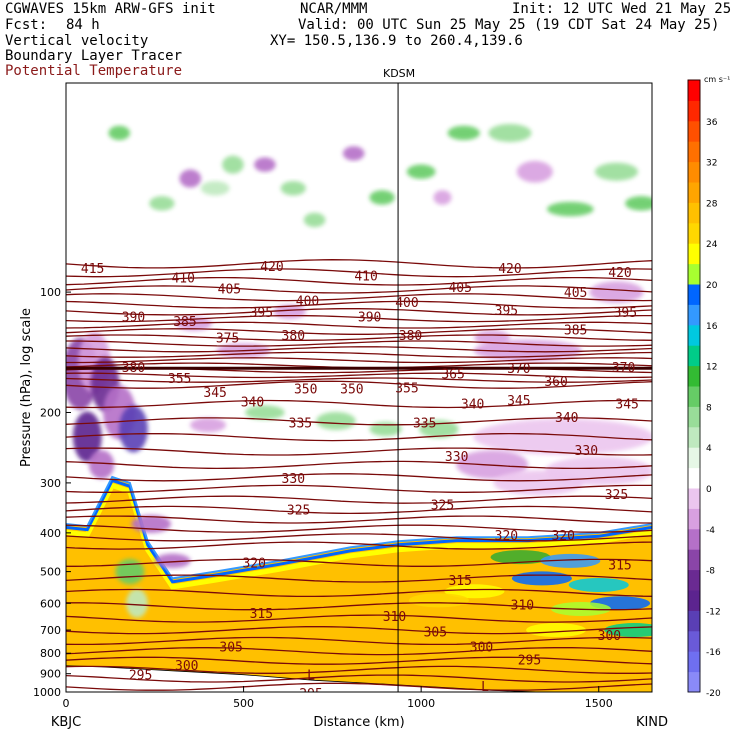  I want to click on theta-label-47: 315, so click(459, 581).